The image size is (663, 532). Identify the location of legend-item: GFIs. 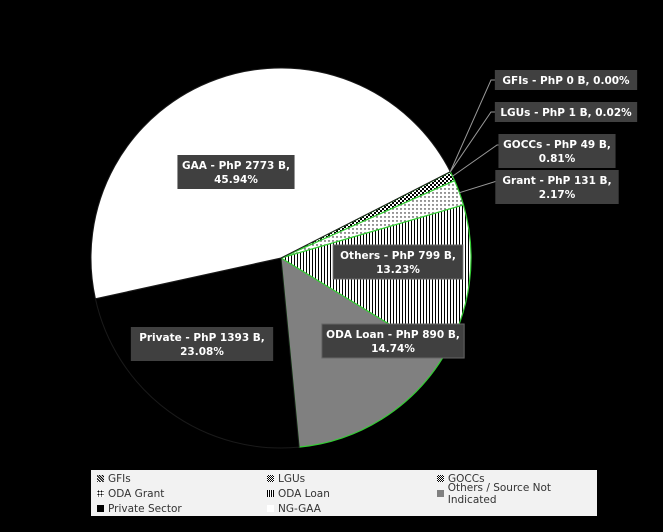
(114, 478).